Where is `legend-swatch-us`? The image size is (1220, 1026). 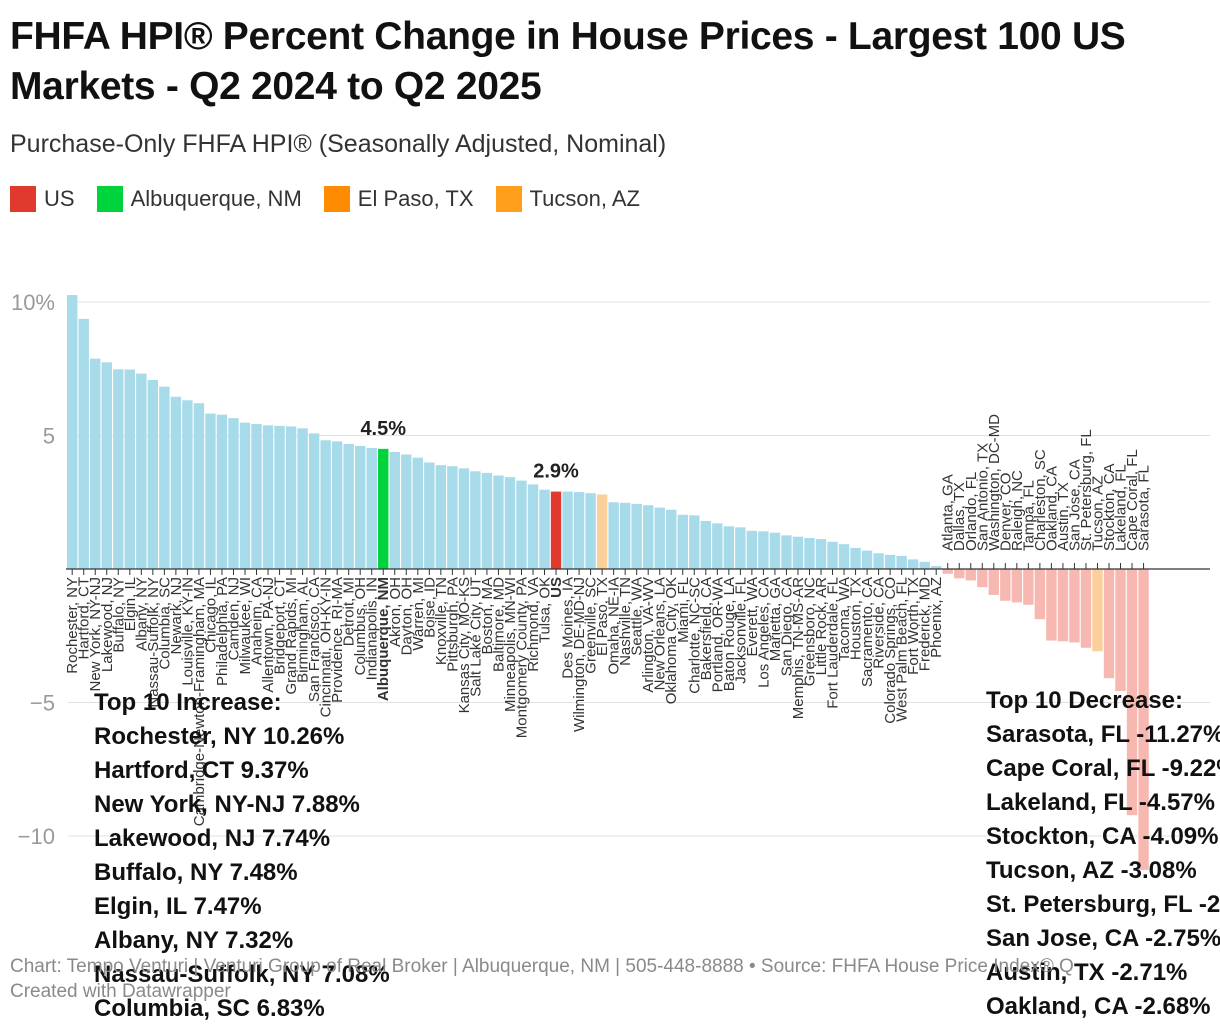 legend-swatch-us is located at coordinates (23, 199).